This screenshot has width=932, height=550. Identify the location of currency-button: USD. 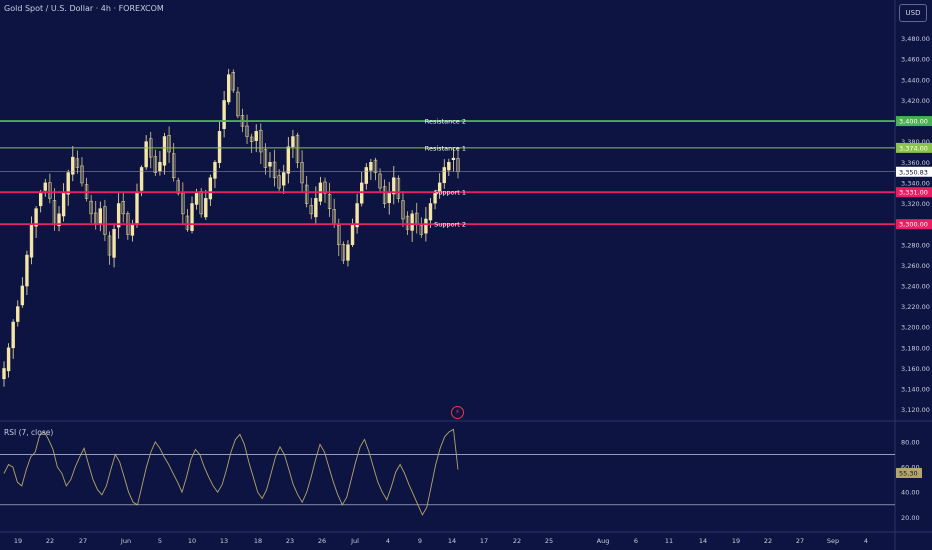
(913, 13).